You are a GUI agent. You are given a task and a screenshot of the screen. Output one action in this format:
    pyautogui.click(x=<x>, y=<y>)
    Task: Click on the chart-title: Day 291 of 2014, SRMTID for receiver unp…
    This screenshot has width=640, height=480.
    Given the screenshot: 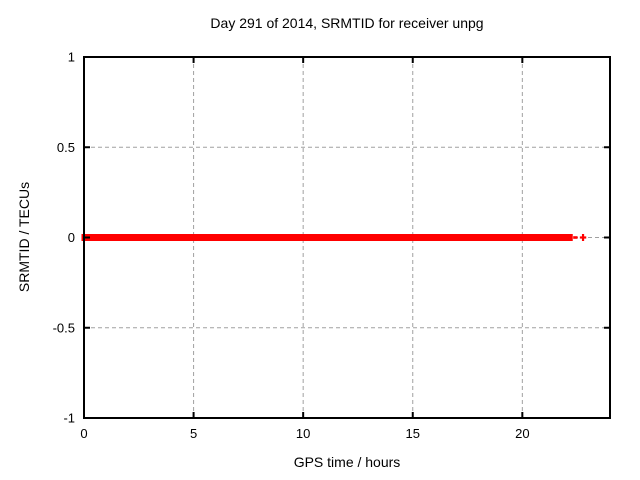 What is the action you would take?
    pyautogui.click(x=347, y=23)
    